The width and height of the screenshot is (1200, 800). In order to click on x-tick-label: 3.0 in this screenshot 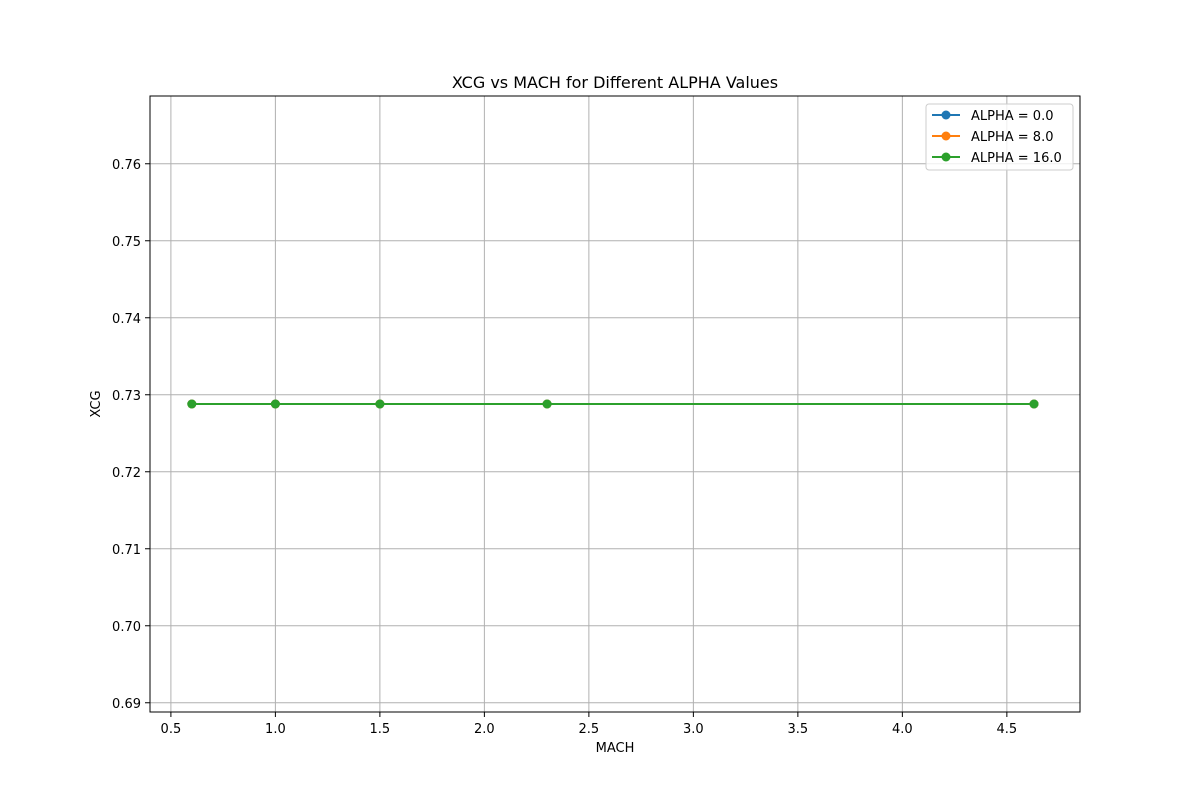, I will do `click(693, 729)`.